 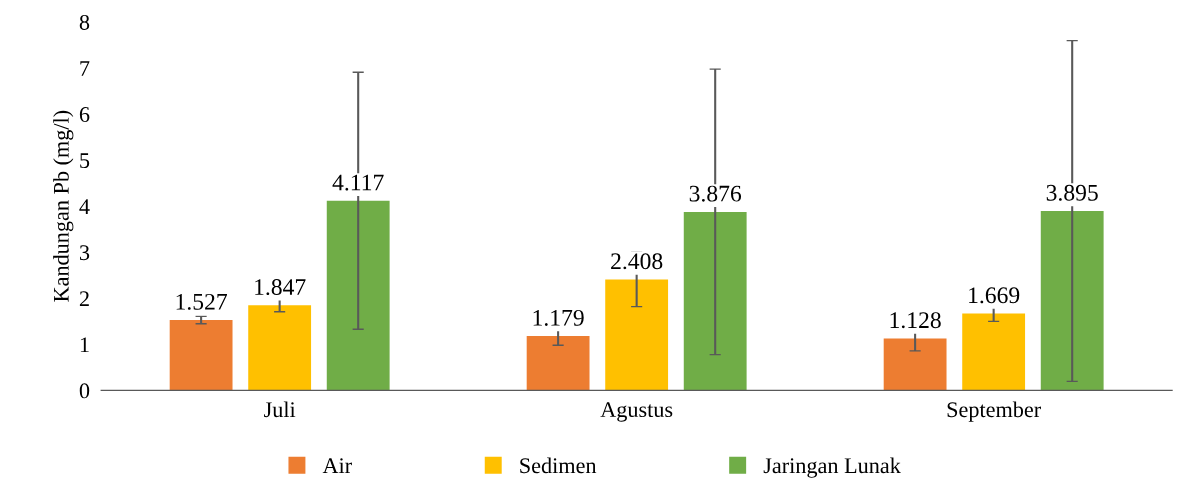 I want to click on data-label: 3.895, so click(x=1072, y=192).